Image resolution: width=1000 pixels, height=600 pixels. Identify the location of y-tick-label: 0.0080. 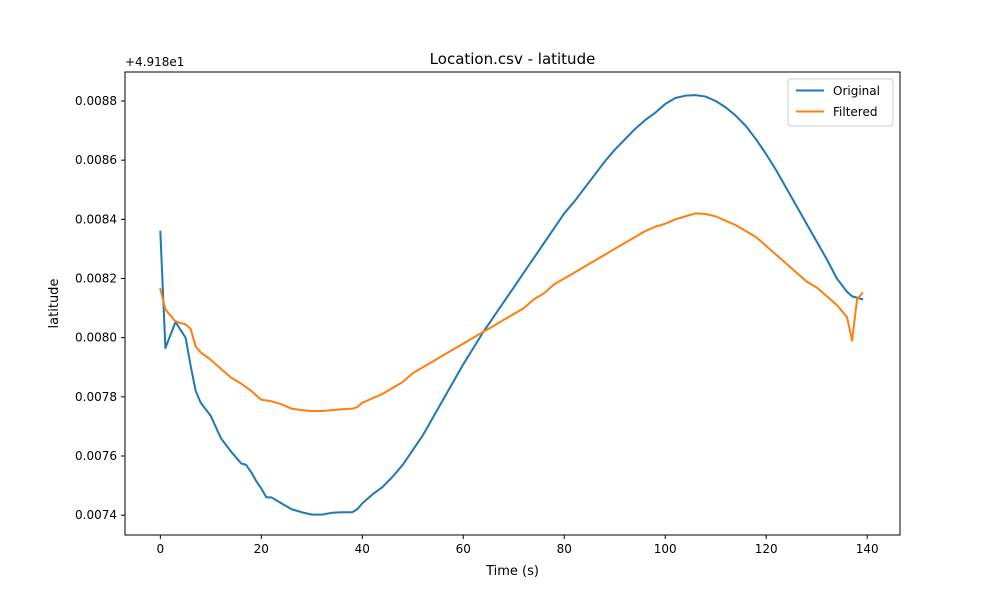
(96, 338).